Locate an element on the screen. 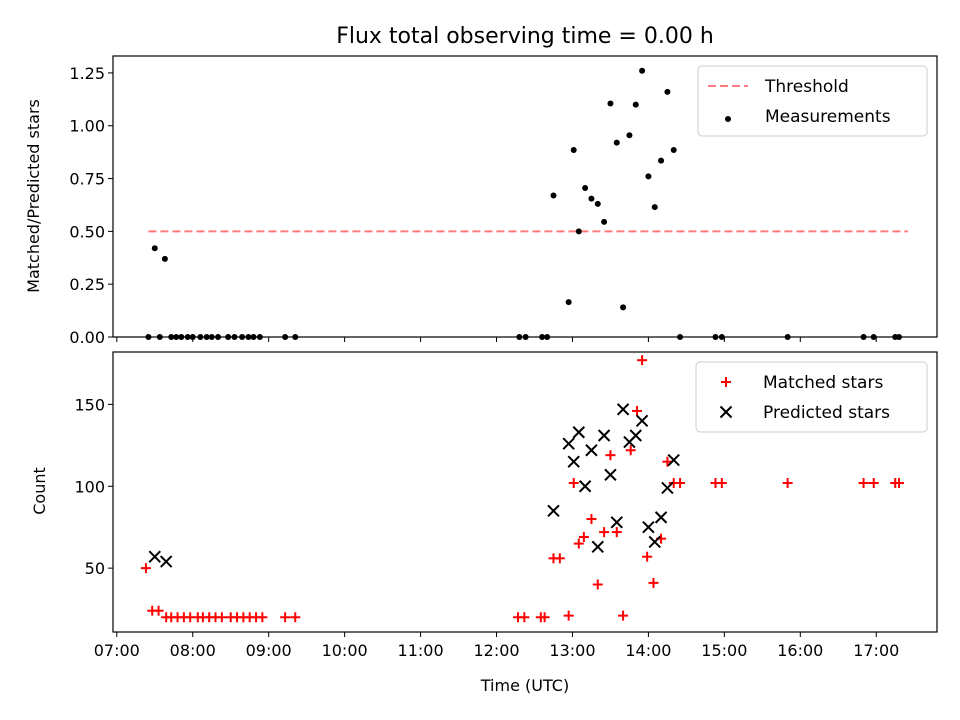 This screenshot has height=720, width=960. legend-label: Predicted stars is located at coordinates (826, 413).